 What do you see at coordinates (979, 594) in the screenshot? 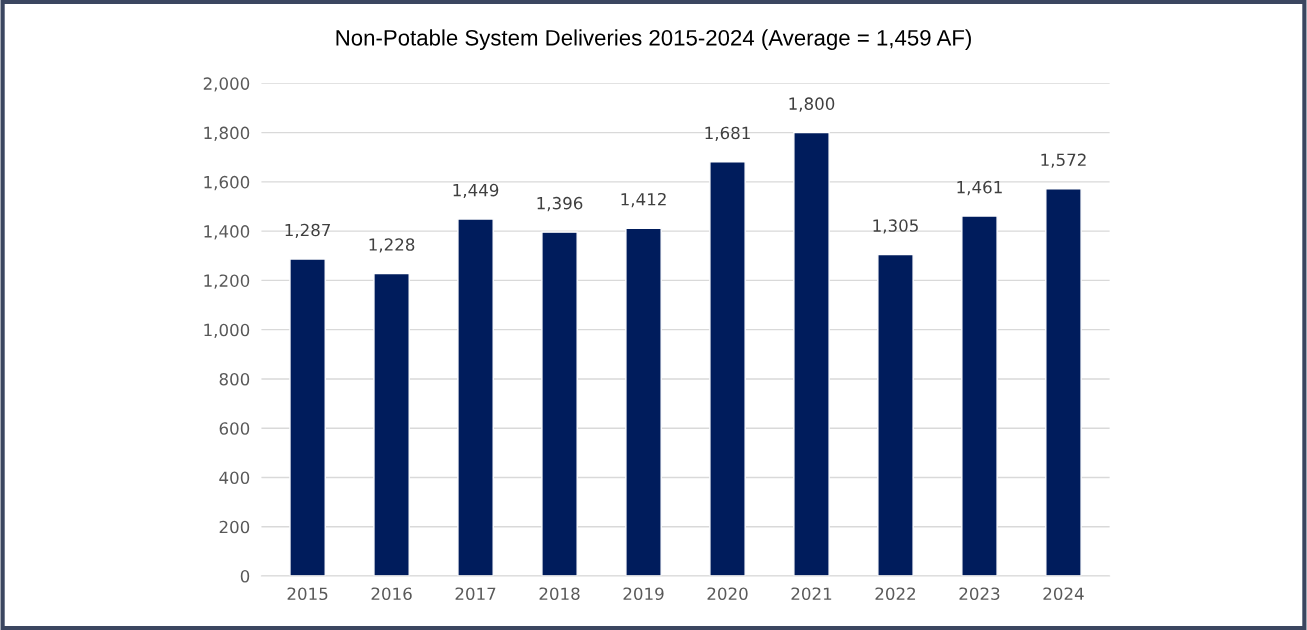
I see `x-tick-label: 2023` at bounding box center [979, 594].